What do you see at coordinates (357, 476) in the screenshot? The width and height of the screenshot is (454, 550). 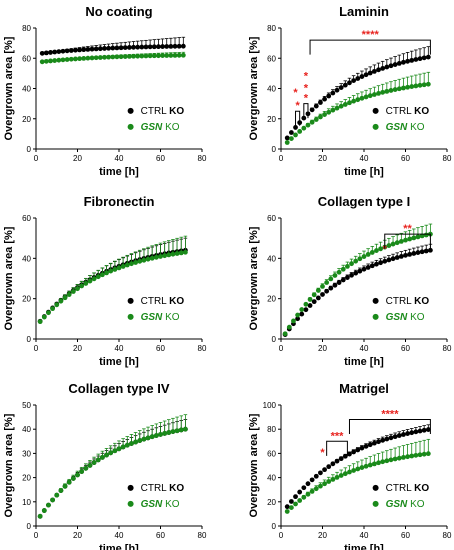 I see `series-gsn-ko` at bounding box center [357, 476].